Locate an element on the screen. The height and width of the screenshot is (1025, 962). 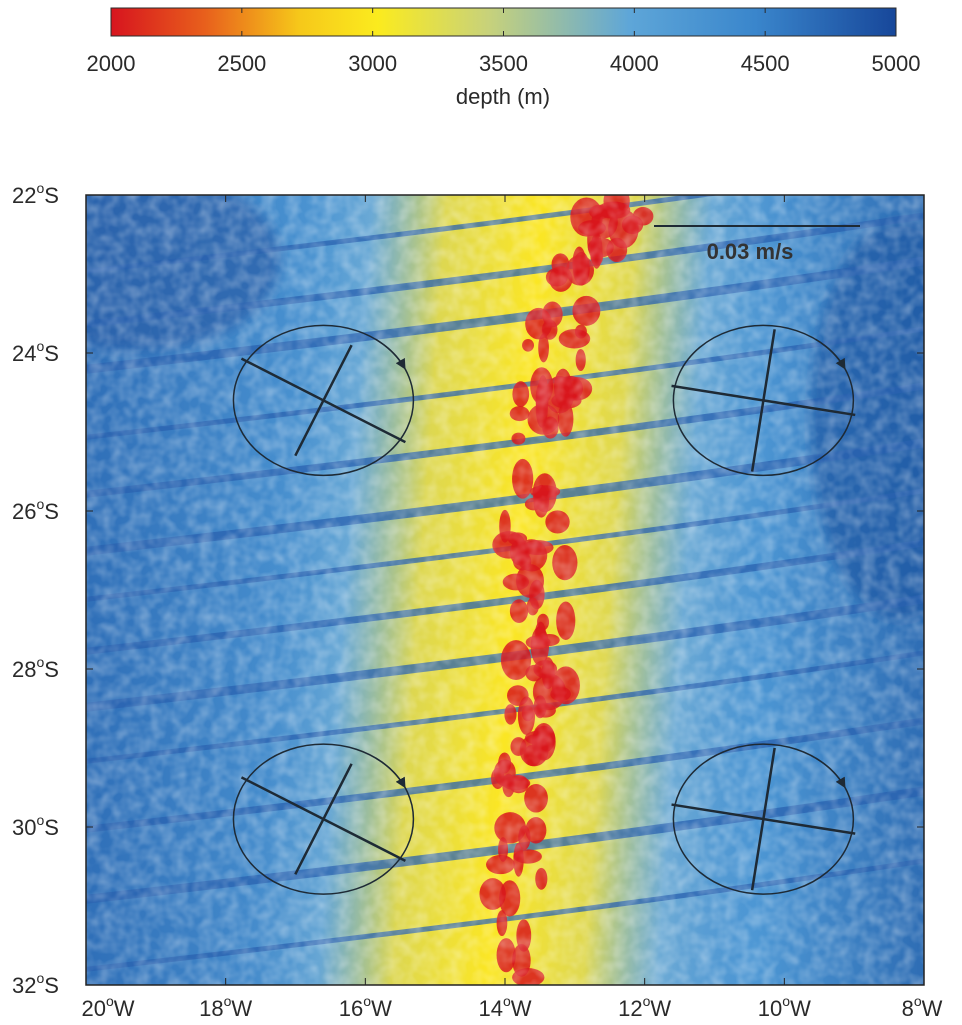
longitude-label: 16oW is located at coordinates (365, 1007).